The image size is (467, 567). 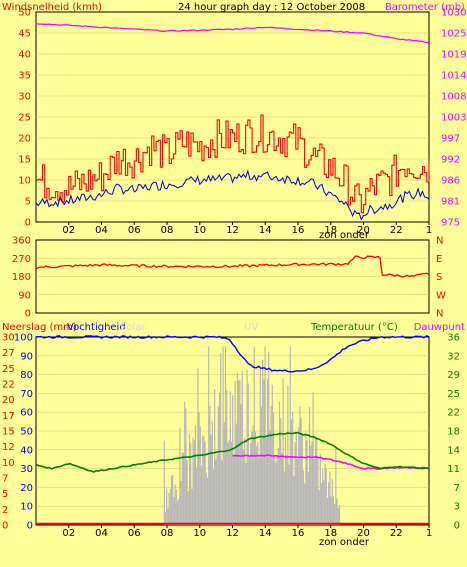 What do you see at coordinates (354, 327) in the screenshot?
I see `temperature-axis-label: Temperatuur (°C)` at bounding box center [354, 327].